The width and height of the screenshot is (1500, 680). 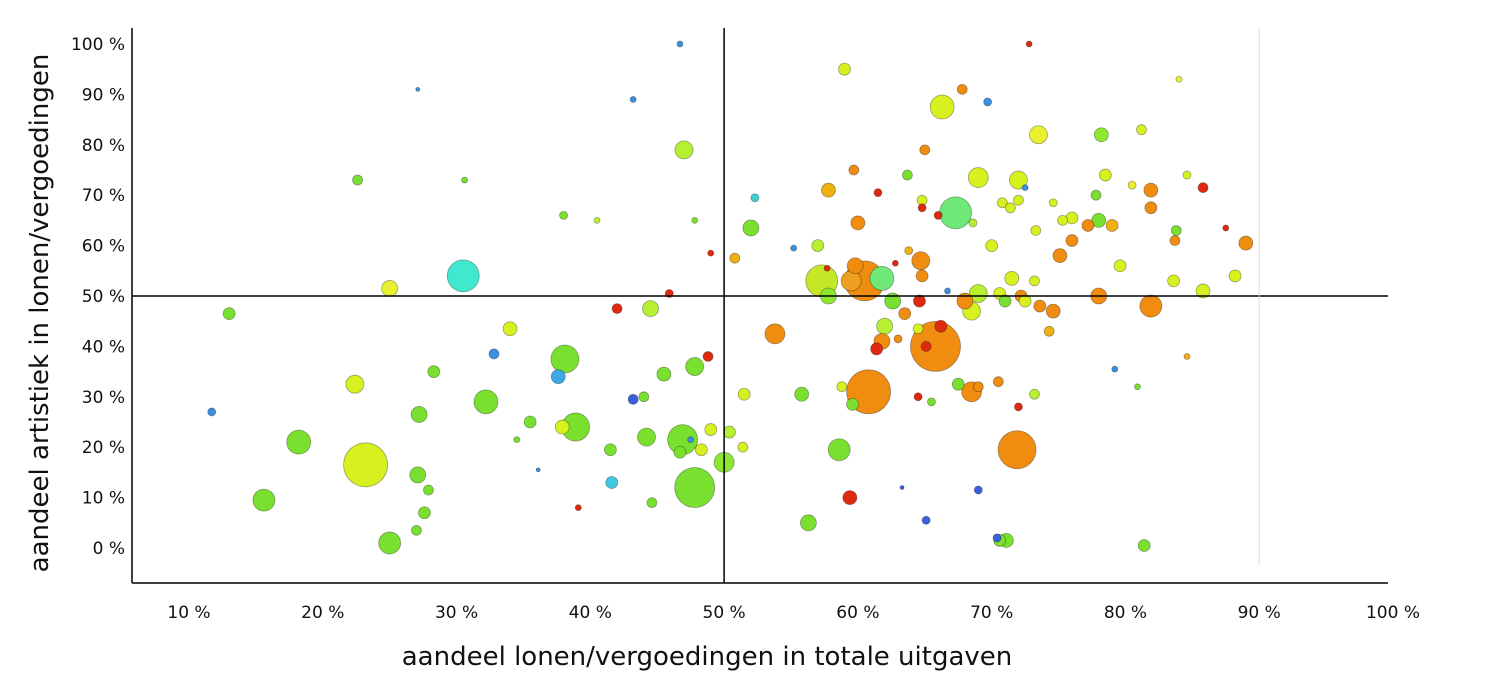 What do you see at coordinates (103, 499) in the screenshot?
I see `y-tick-label: 10 %` at bounding box center [103, 499].